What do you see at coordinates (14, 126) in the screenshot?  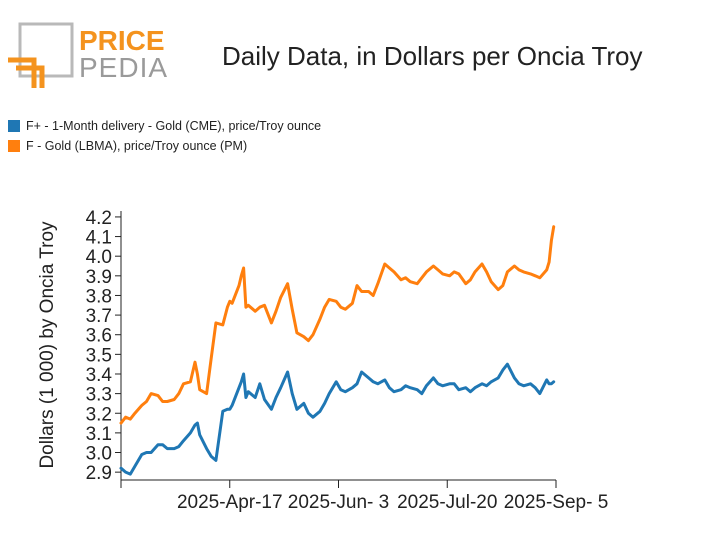 I see `legend-swatch-cme` at bounding box center [14, 126].